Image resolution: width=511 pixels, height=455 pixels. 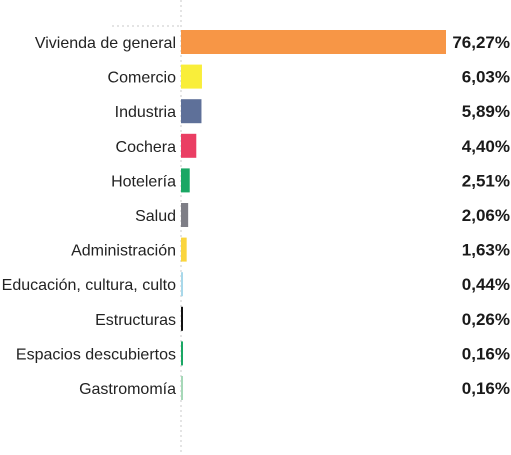 What do you see at coordinates (486, 180) in the screenshot?
I see `data-label: 2,51%` at bounding box center [486, 180].